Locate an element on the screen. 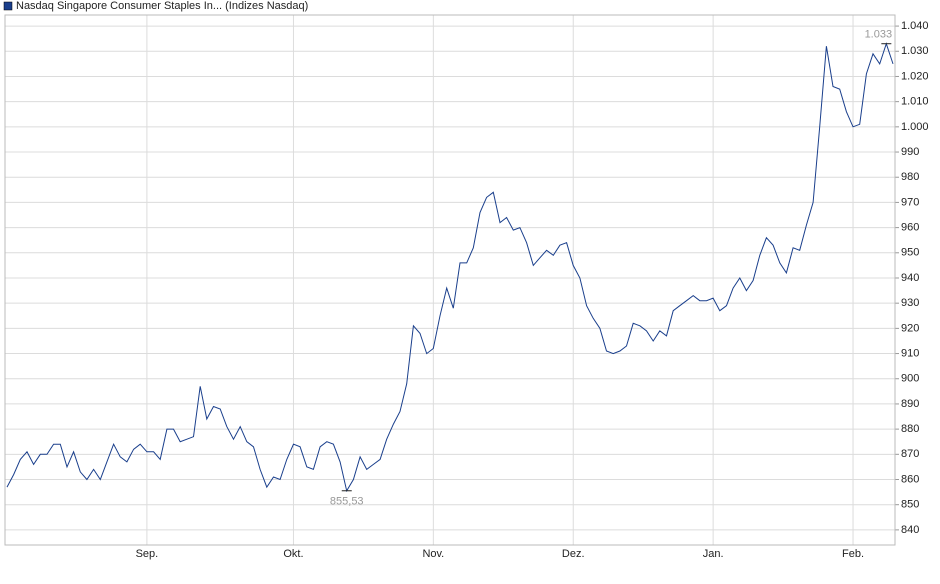  x-tick-label: Sep. is located at coordinates (147, 554).